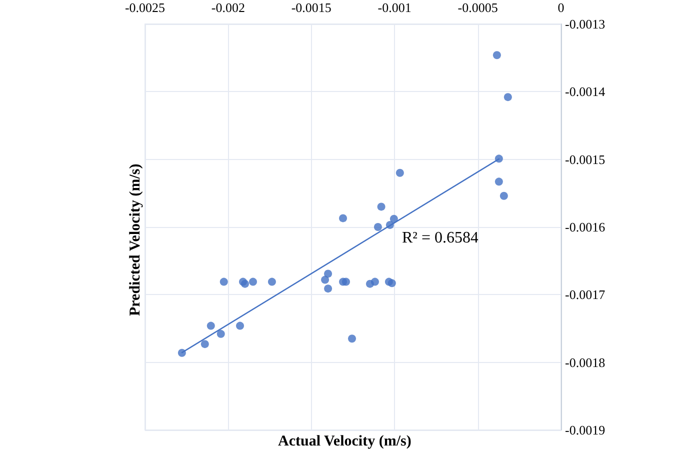 This screenshot has width=678, height=460. I want to click on y-tick-label: -0.0019, so click(585, 430).